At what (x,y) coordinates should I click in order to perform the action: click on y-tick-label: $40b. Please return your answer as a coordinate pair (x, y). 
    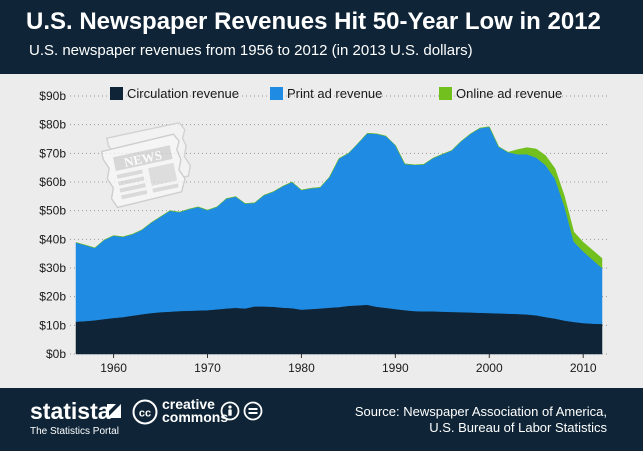
    Looking at the image, I should click on (52, 239).